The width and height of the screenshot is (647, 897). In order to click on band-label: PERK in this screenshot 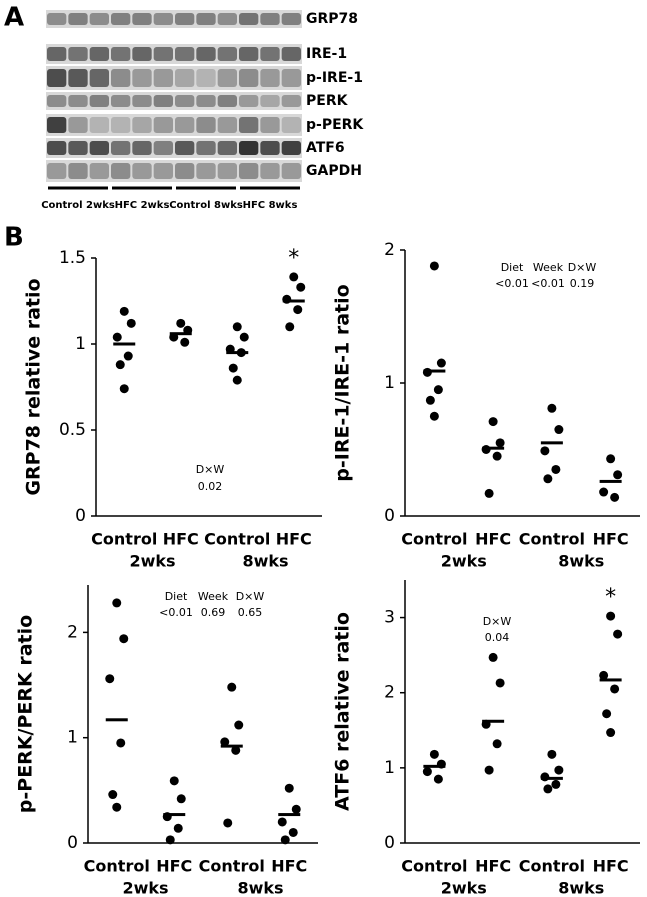, I will do `click(327, 101)`.